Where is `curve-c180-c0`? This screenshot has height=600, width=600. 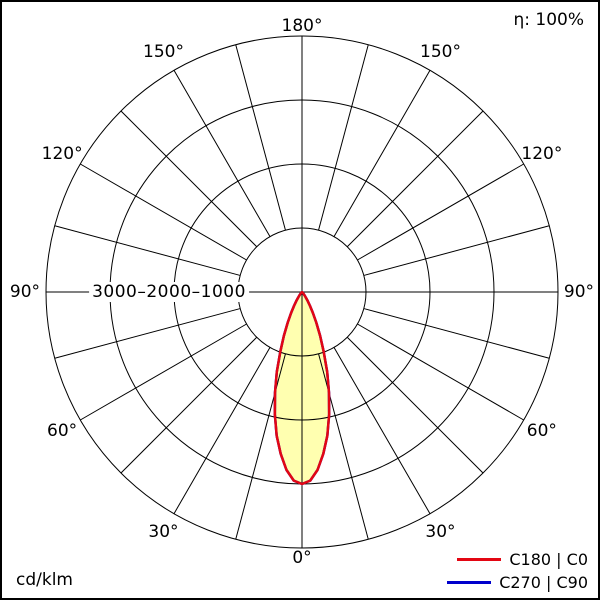 curve-c180-c0 is located at coordinates (302, 388).